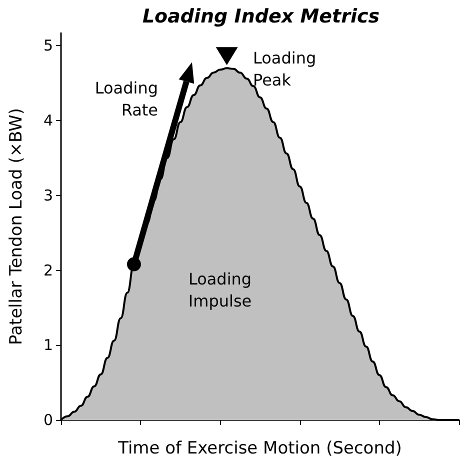 The image size is (474, 462). What do you see at coordinates (284, 69) in the screenshot?
I see `annotation: Loading Peak` at bounding box center [284, 69].